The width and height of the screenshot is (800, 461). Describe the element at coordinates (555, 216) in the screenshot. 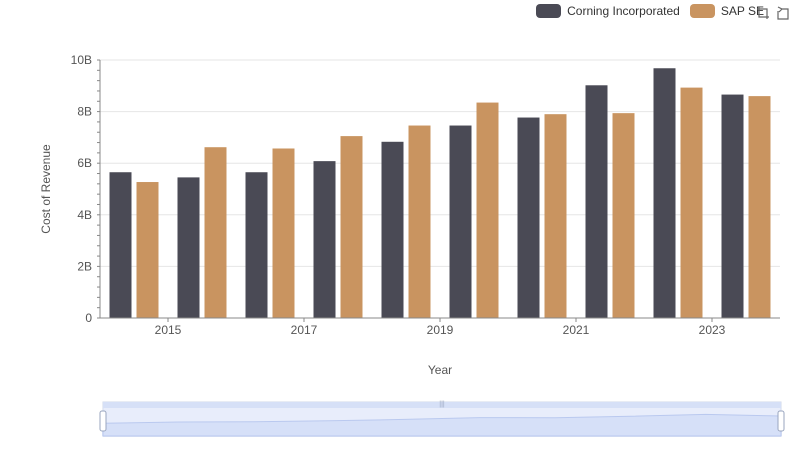

I see `bar-sap-2020` at that location.